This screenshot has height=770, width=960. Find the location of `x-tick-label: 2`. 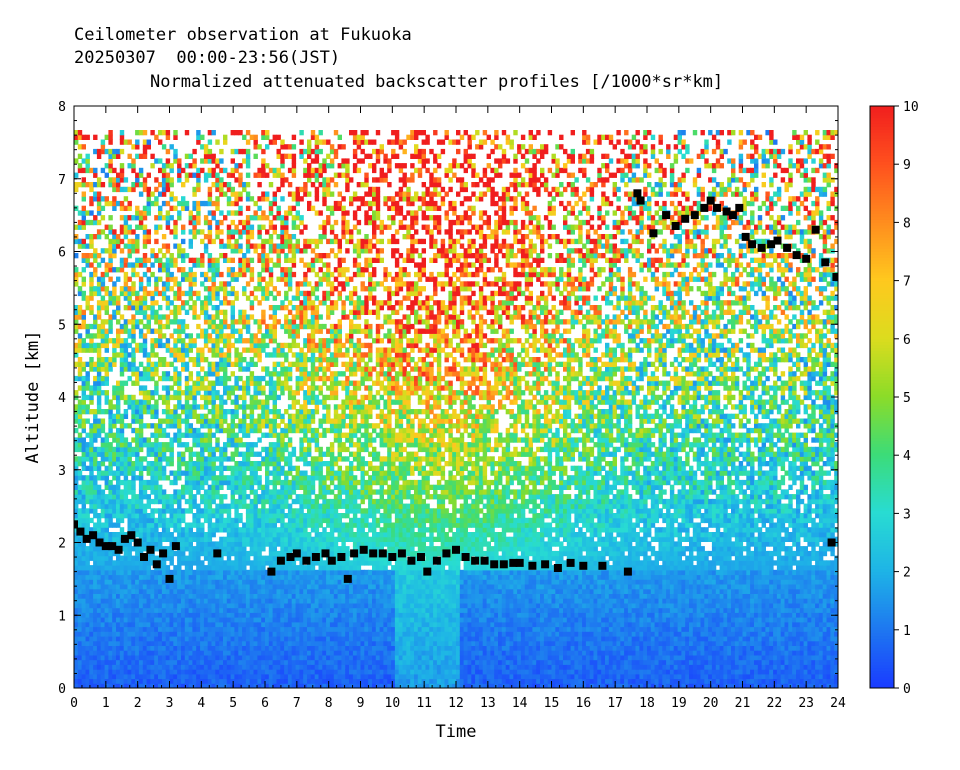

x-tick-label: 2 is located at coordinates (138, 703).